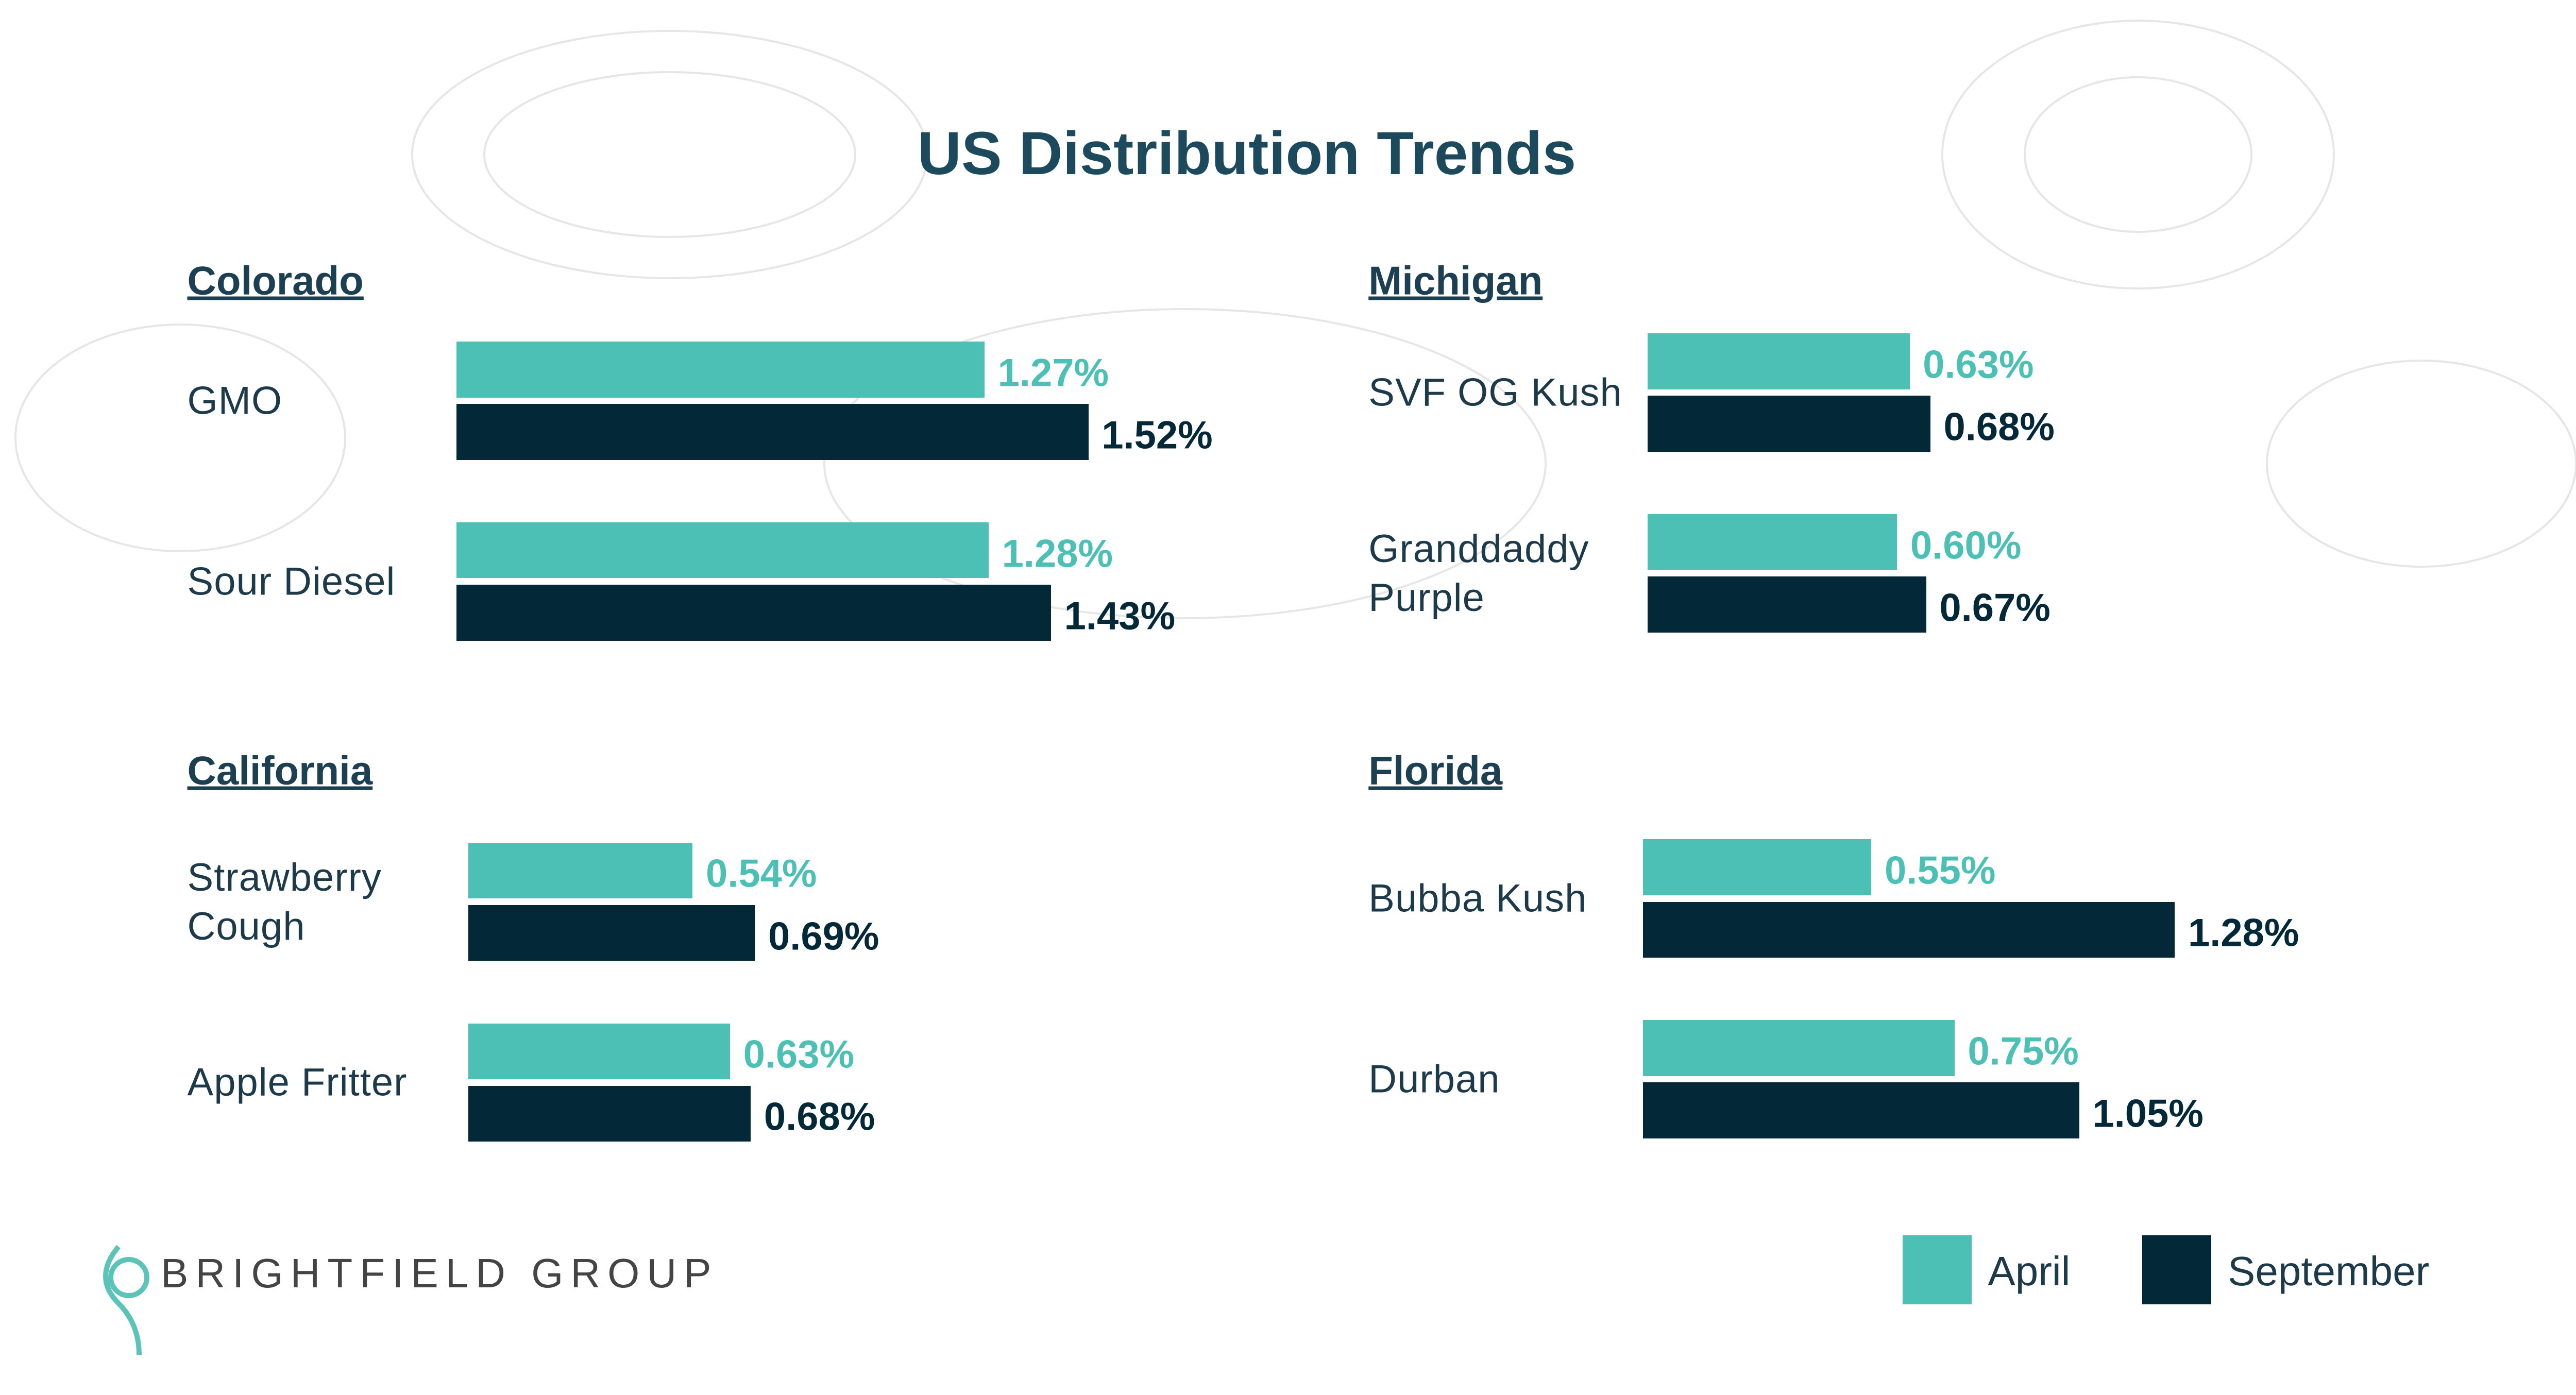 The height and width of the screenshot is (1395, 2576). I want to click on value-label: 0.55%, so click(1940, 870).